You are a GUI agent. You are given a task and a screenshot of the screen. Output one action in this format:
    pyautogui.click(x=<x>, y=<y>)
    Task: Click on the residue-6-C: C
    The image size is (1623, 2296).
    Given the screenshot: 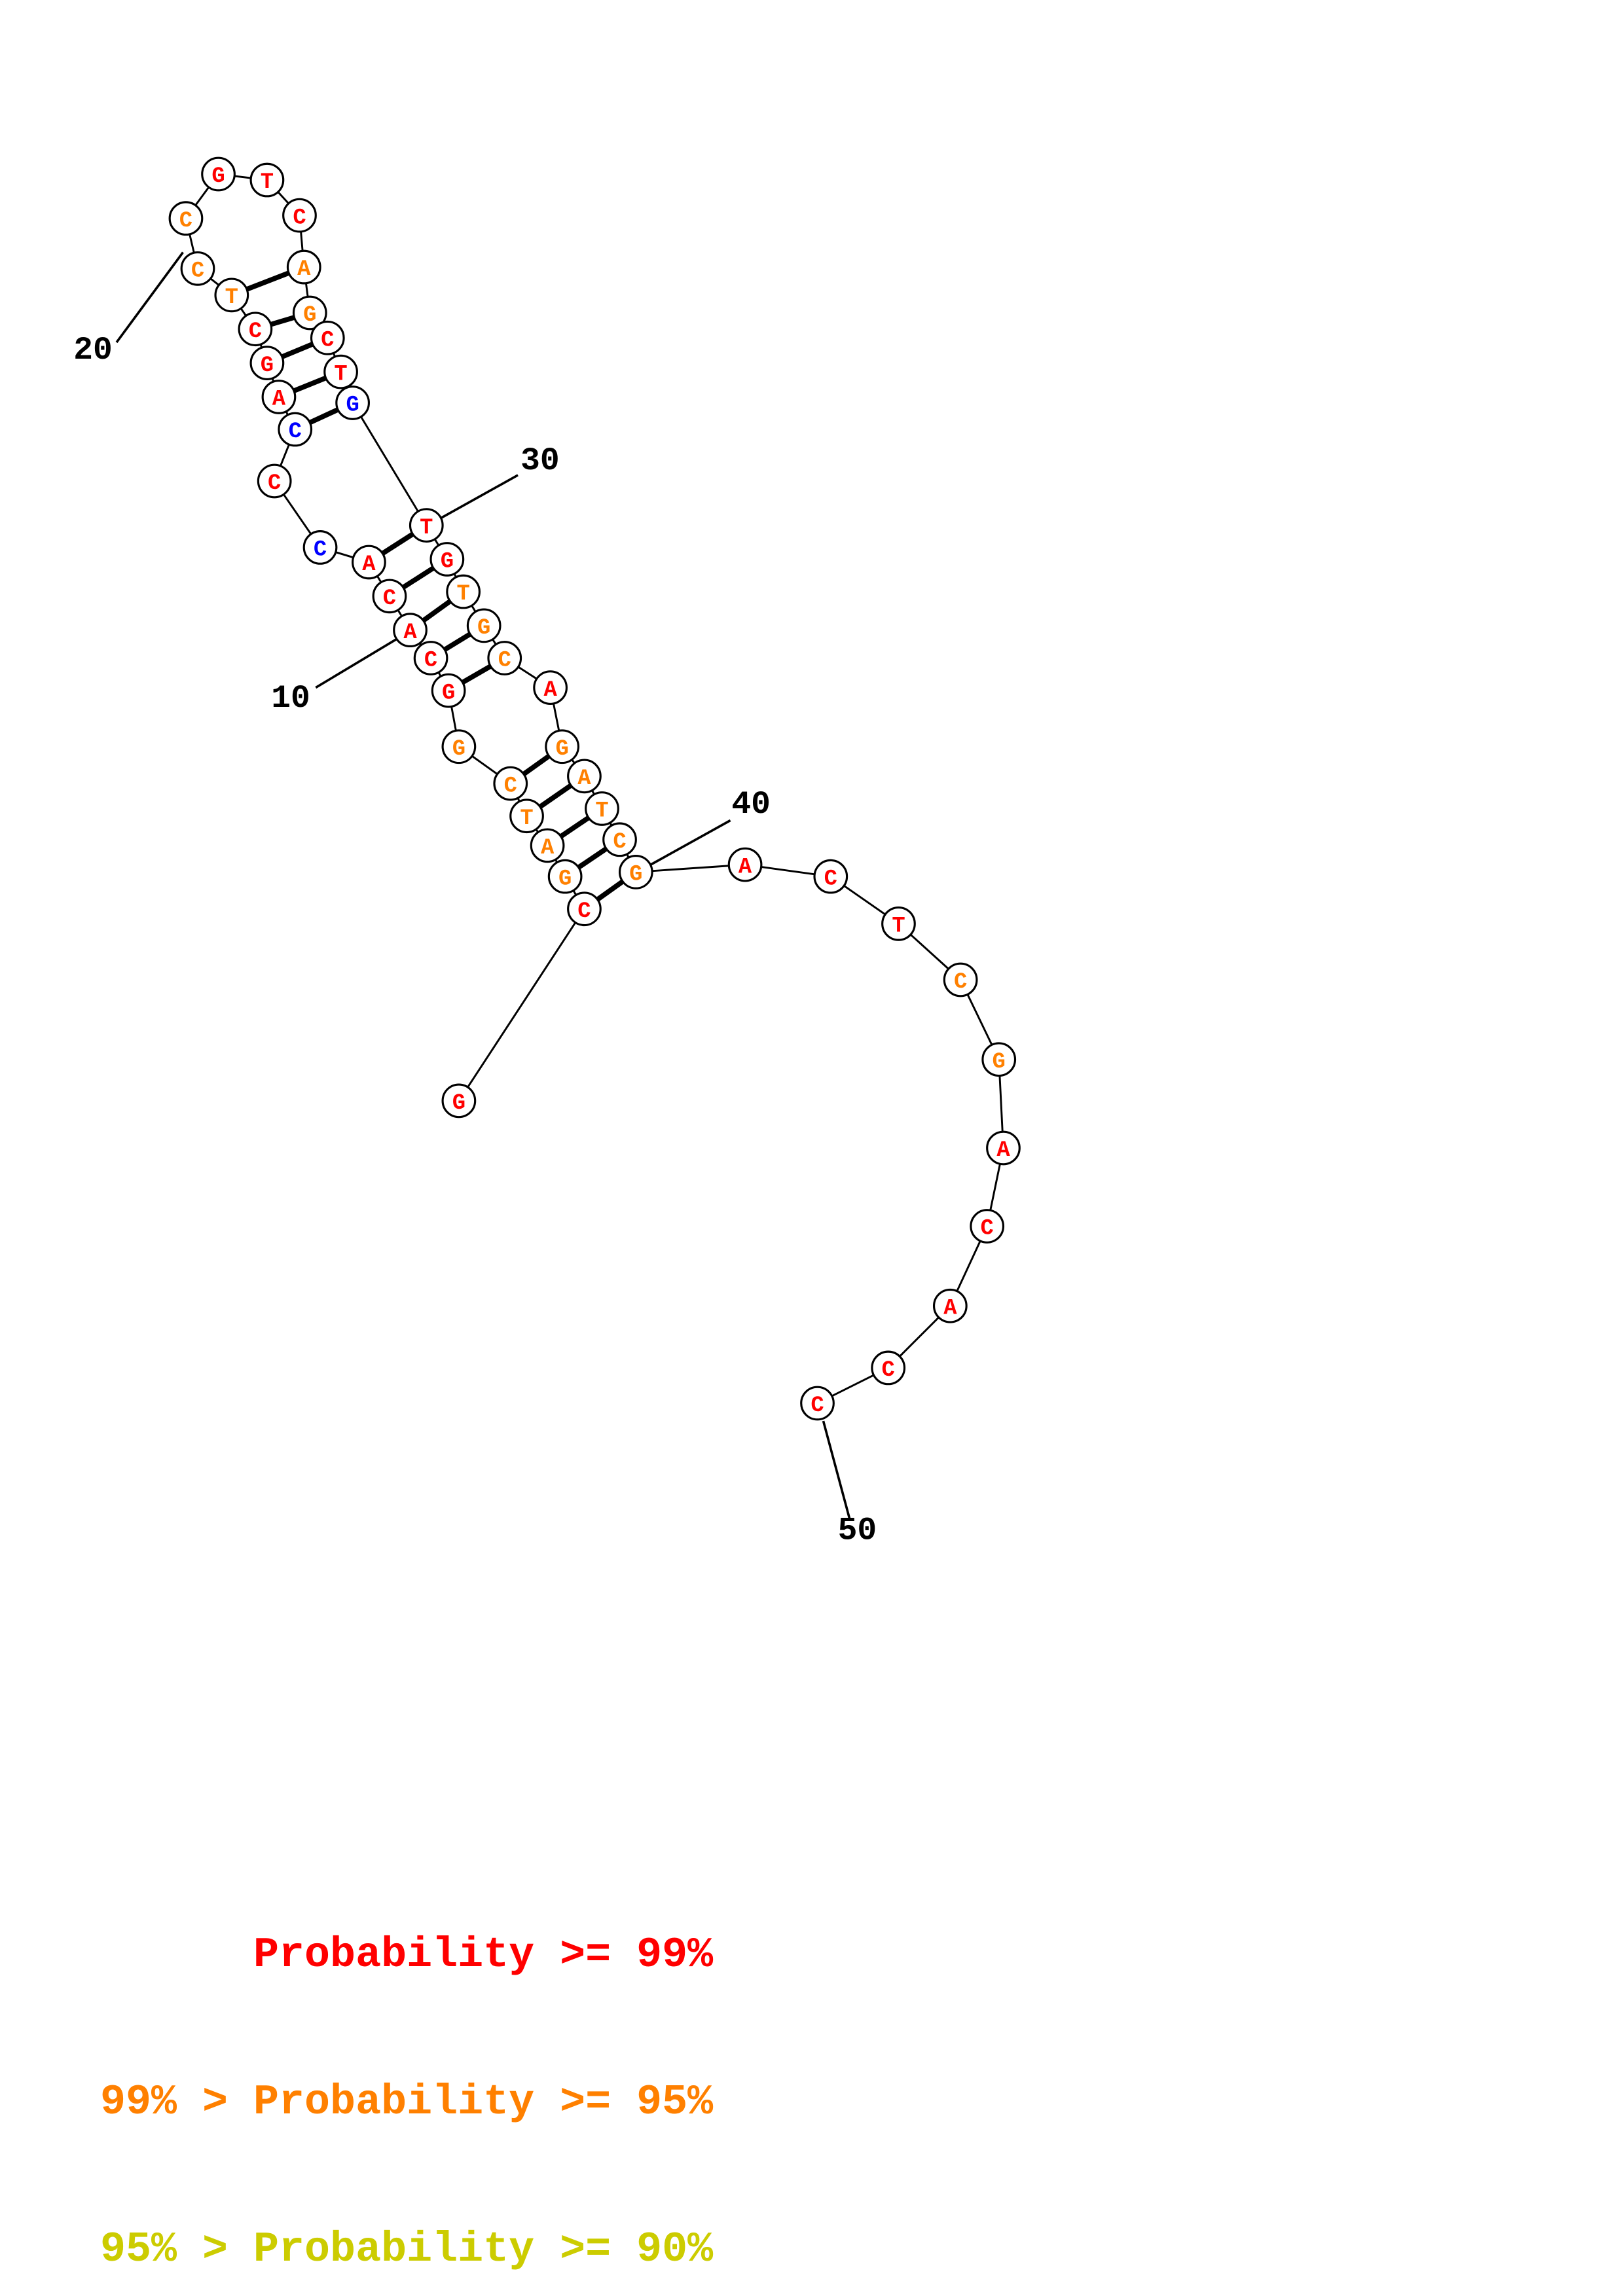 What is the action you would take?
    pyautogui.click(x=510, y=783)
    